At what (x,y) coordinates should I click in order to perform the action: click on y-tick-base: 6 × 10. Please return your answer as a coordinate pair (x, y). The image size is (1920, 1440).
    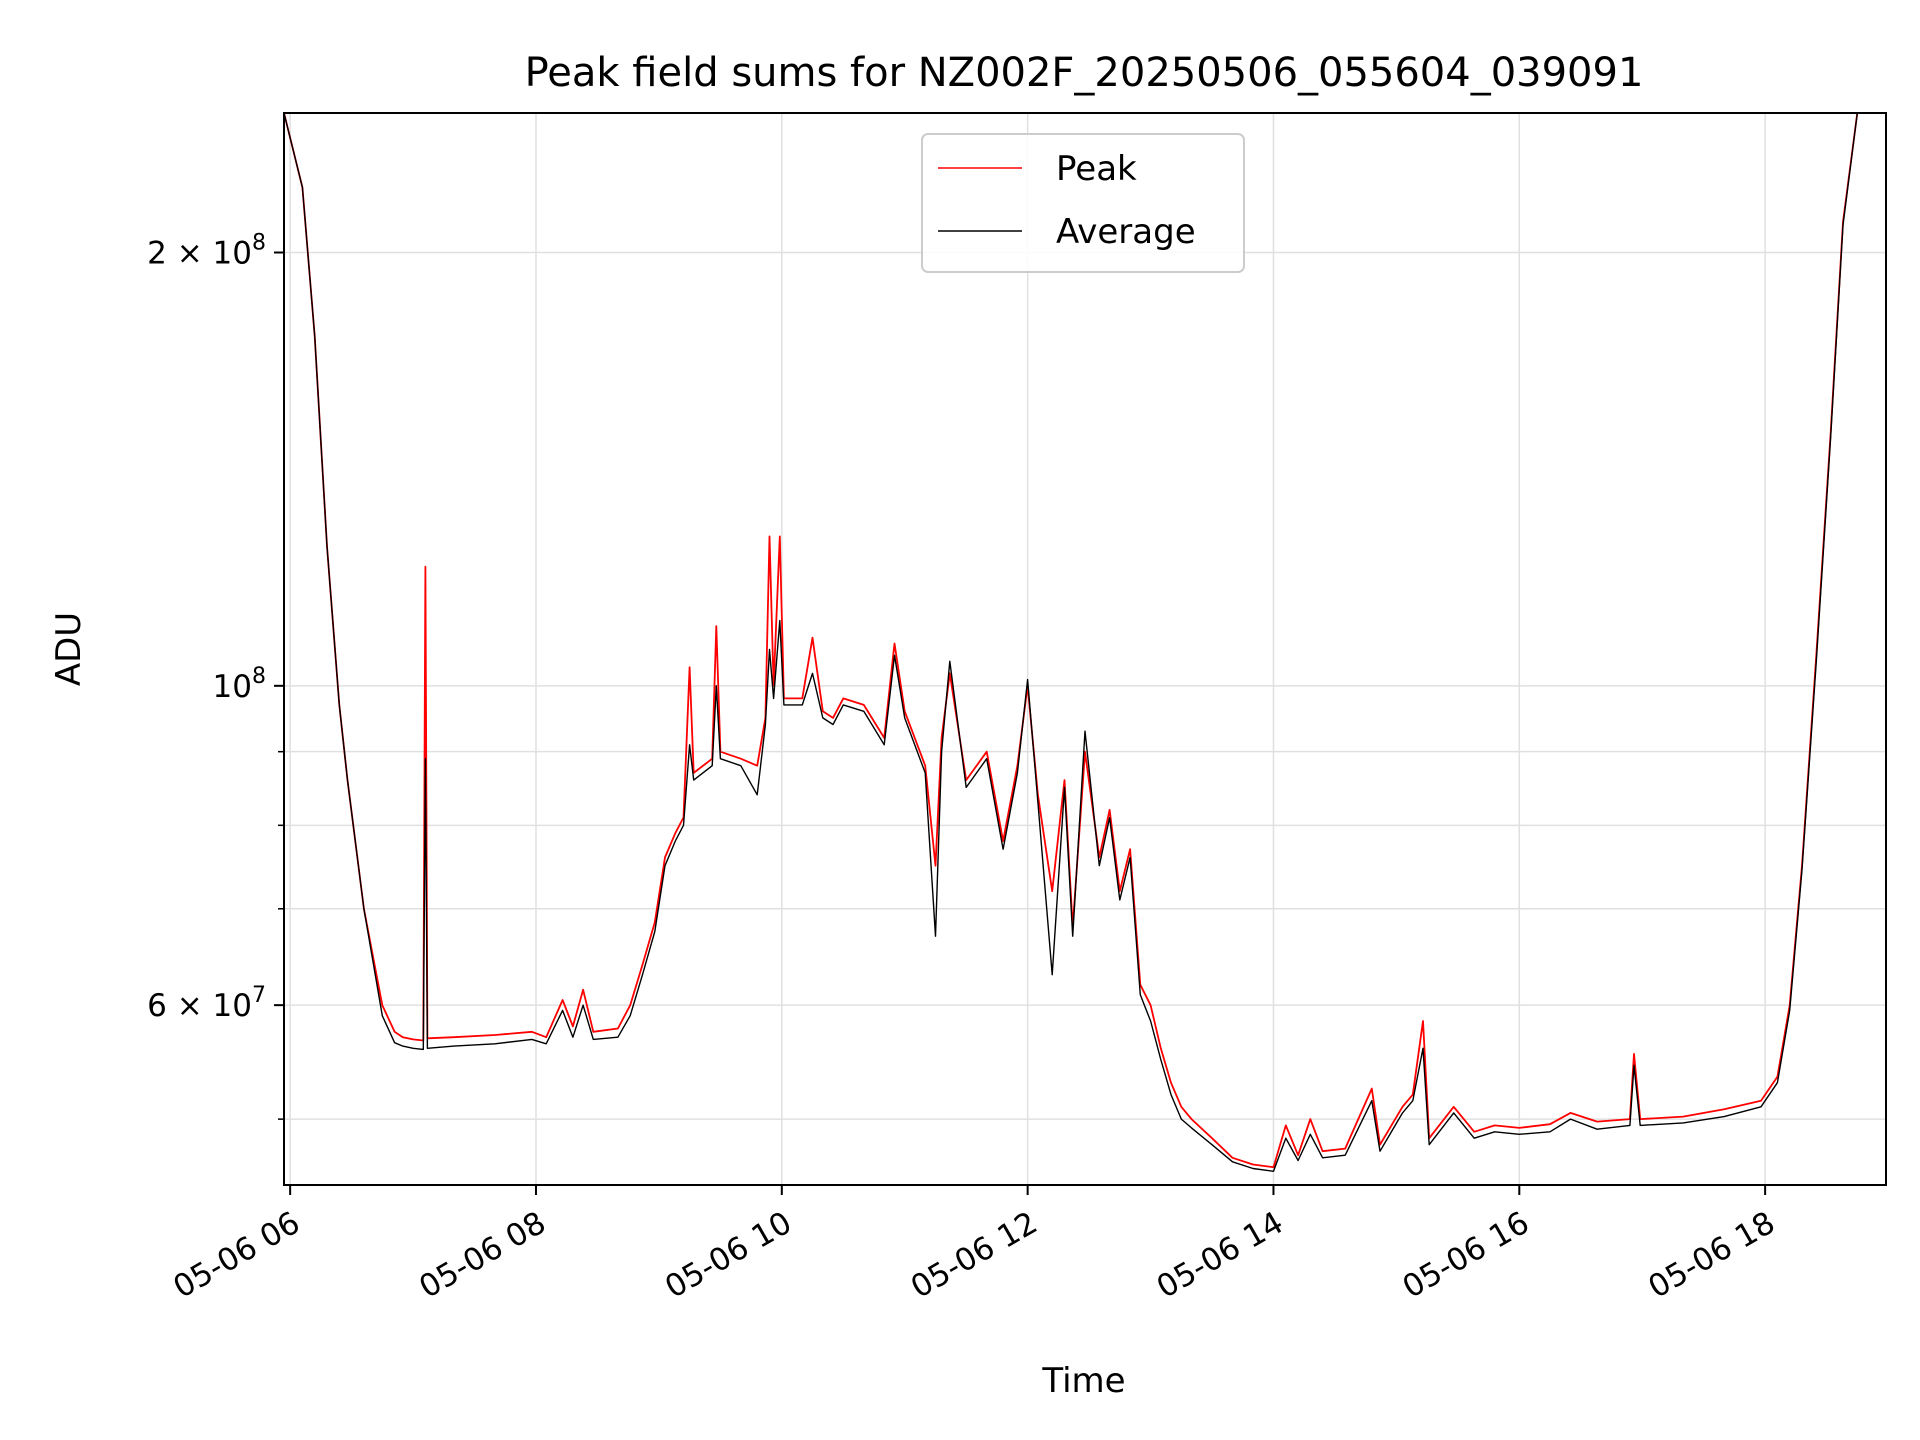
    Looking at the image, I should click on (199, 1006).